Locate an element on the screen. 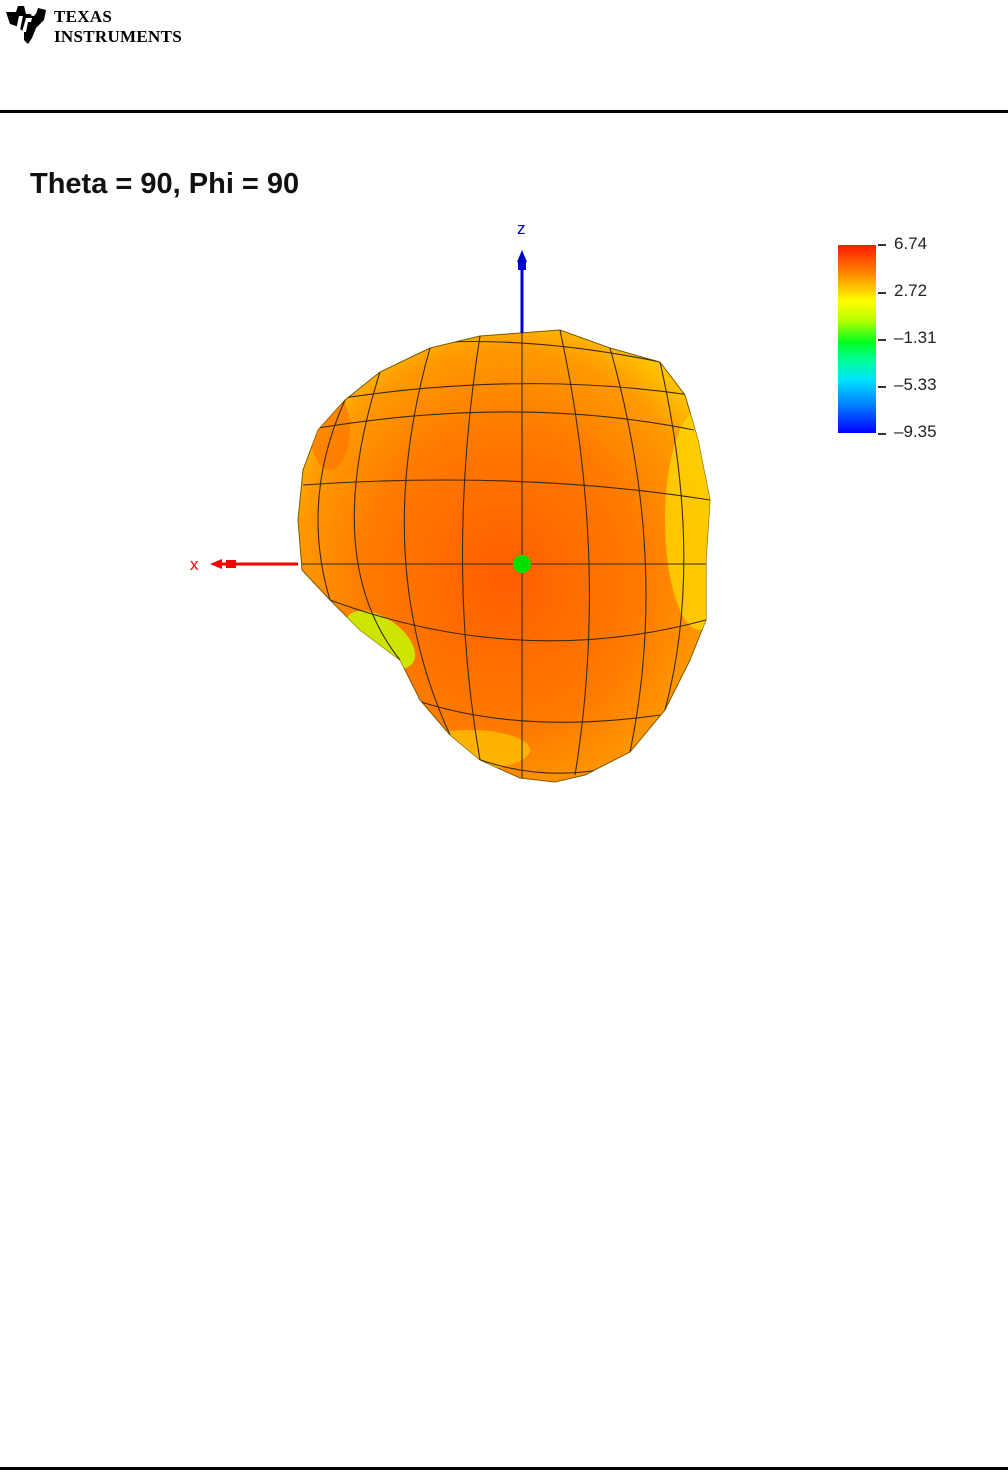 The height and width of the screenshot is (1472, 1008). colorbar-label: 2.72 is located at coordinates (911, 290).